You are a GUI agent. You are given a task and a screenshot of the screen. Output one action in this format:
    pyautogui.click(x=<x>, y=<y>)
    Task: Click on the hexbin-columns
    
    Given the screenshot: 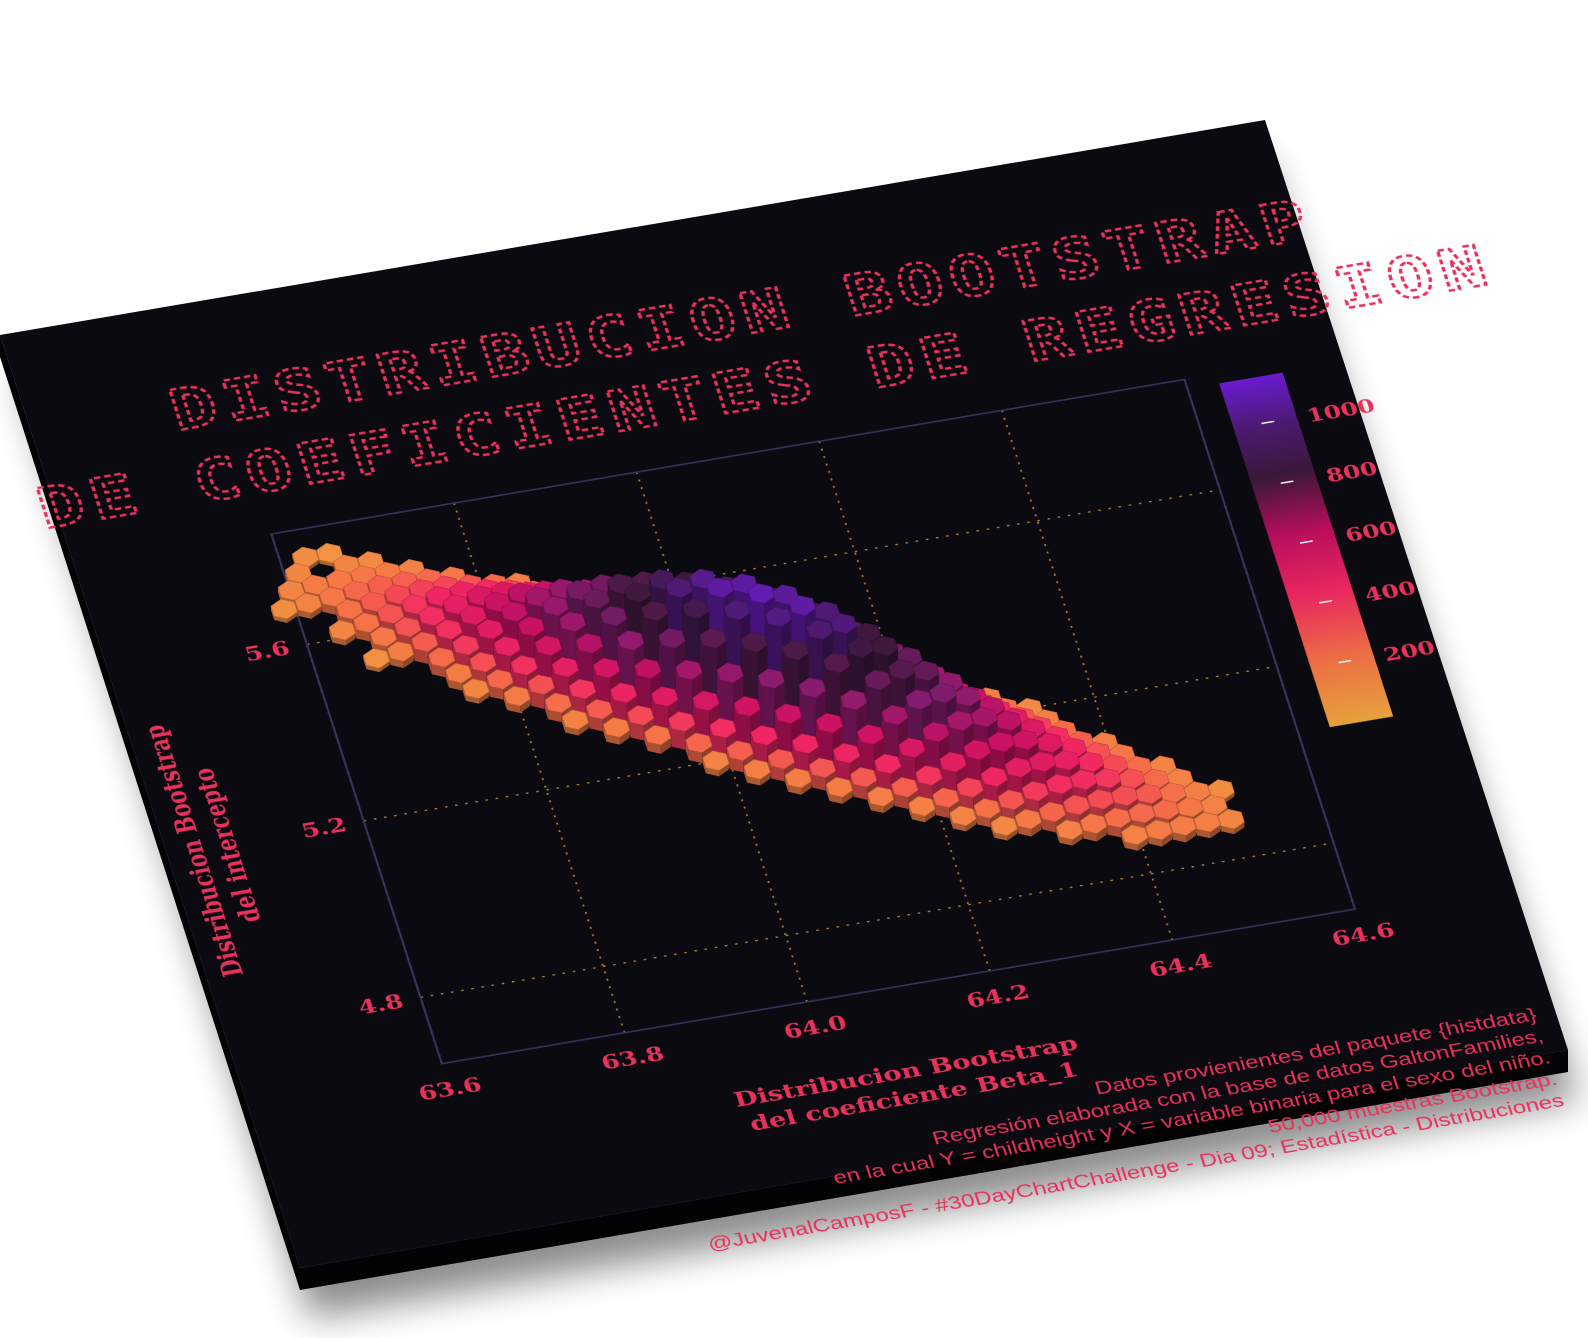 What is the action you would take?
    pyautogui.click(x=757, y=696)
    